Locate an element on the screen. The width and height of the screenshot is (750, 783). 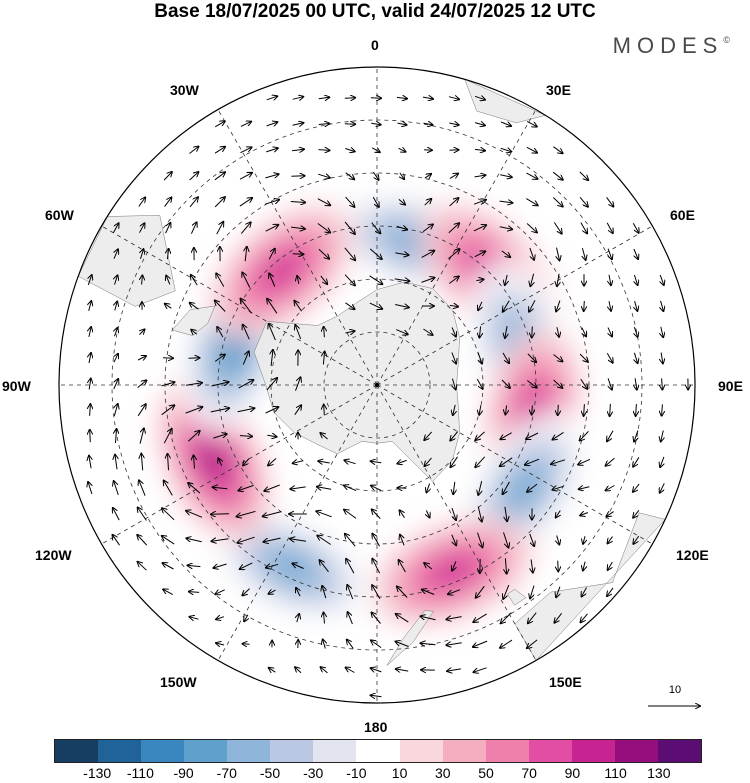
colorbar-ticks: -130 -110 -90 -70 -50 -30 -10 10 30 50 70 90 110 130 is located at coordinates (375, 774).